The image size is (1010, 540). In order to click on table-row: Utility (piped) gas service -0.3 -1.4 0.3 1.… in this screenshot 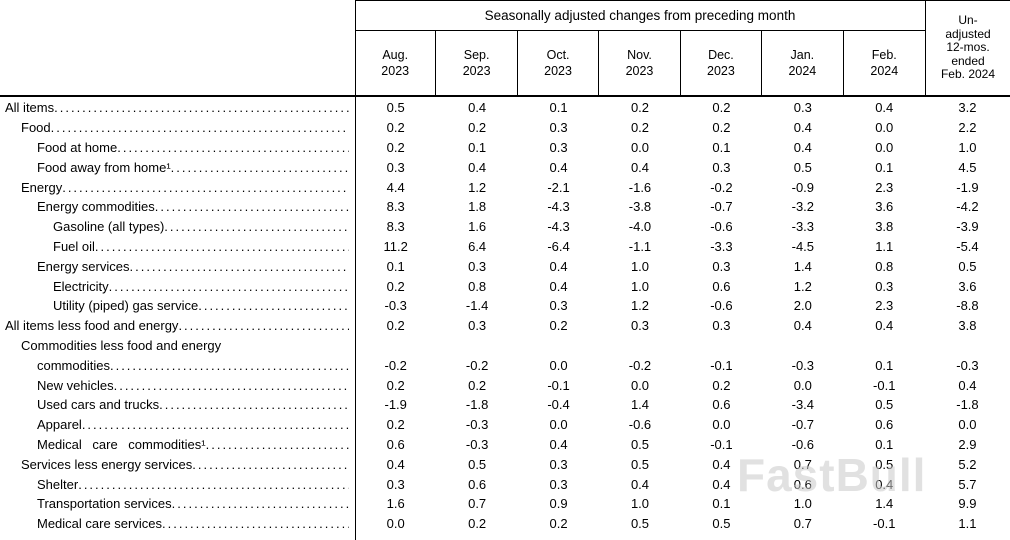, I will do `click(505, 306)`.